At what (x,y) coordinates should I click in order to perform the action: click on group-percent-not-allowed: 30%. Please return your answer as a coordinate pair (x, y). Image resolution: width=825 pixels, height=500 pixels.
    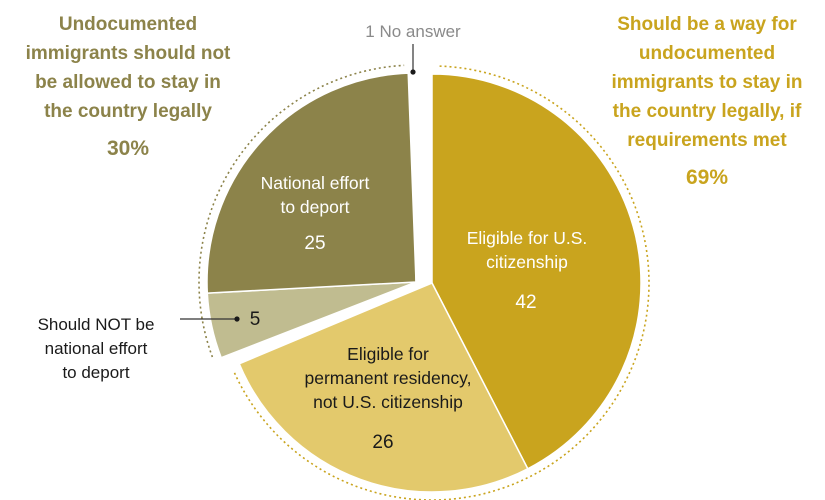
    Looking at the image, I should click on (128, 148).